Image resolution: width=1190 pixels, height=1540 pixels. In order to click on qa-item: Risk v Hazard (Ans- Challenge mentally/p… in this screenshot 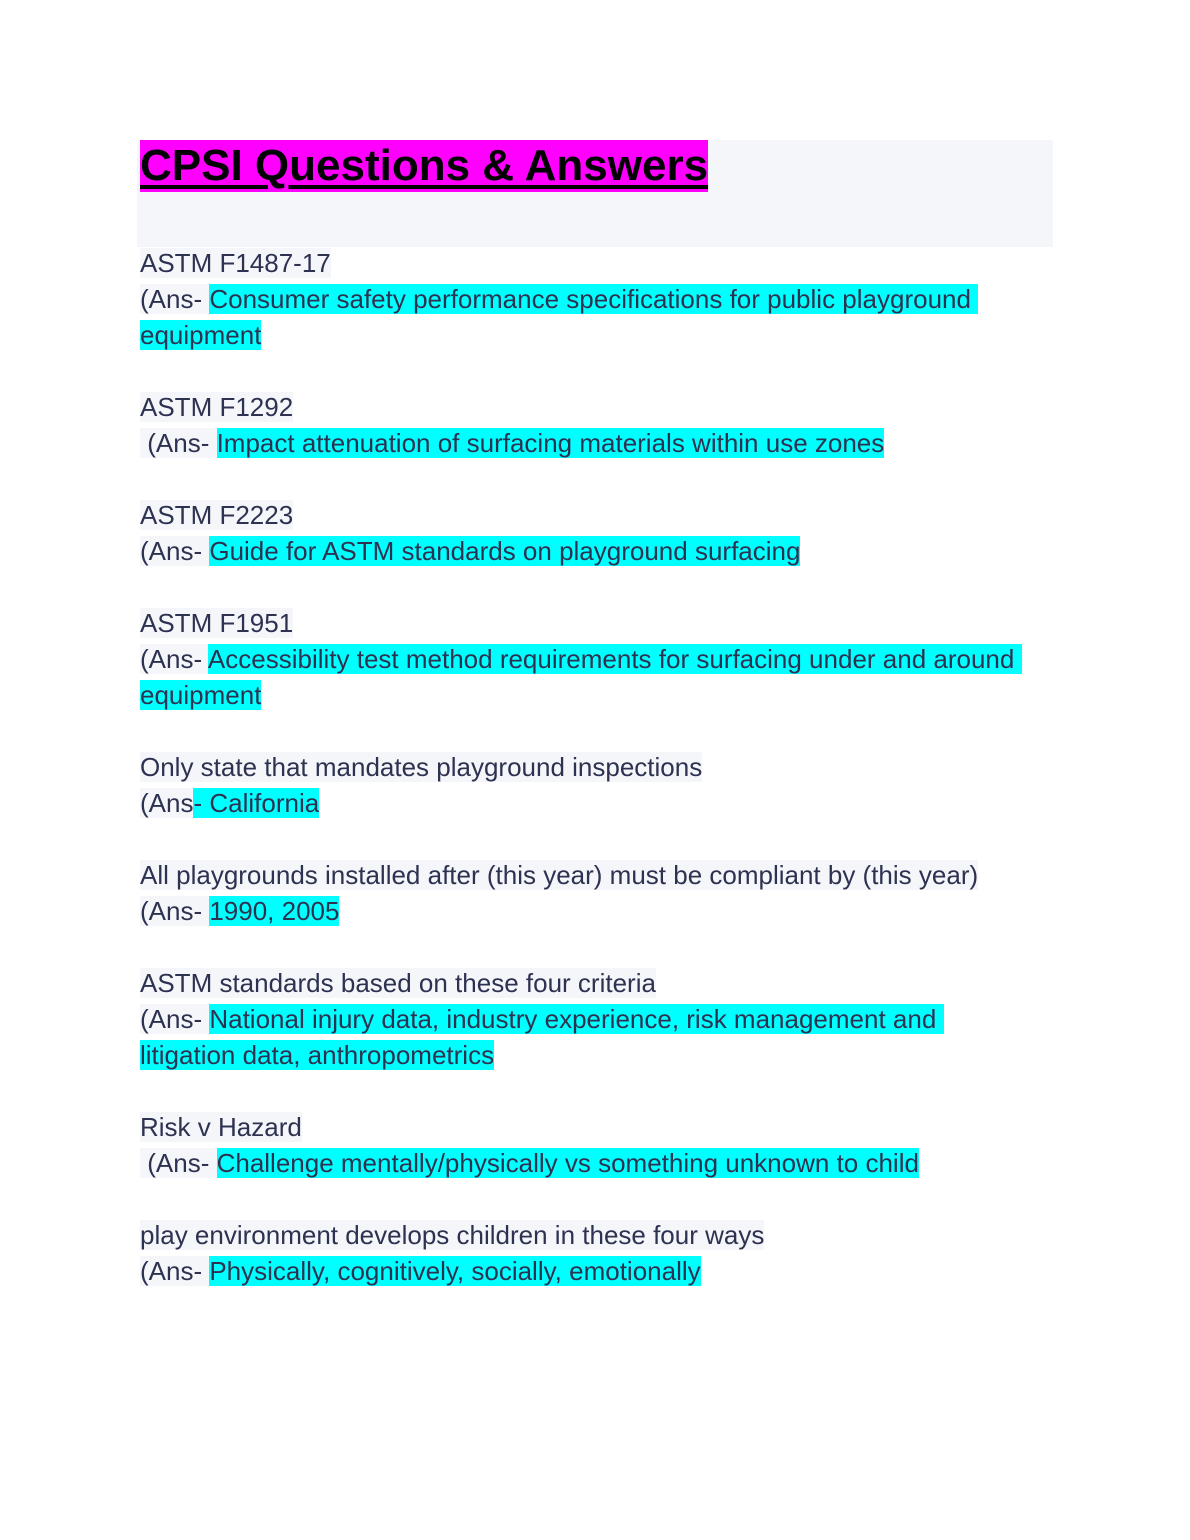, I will do `click(582, 1145)`.